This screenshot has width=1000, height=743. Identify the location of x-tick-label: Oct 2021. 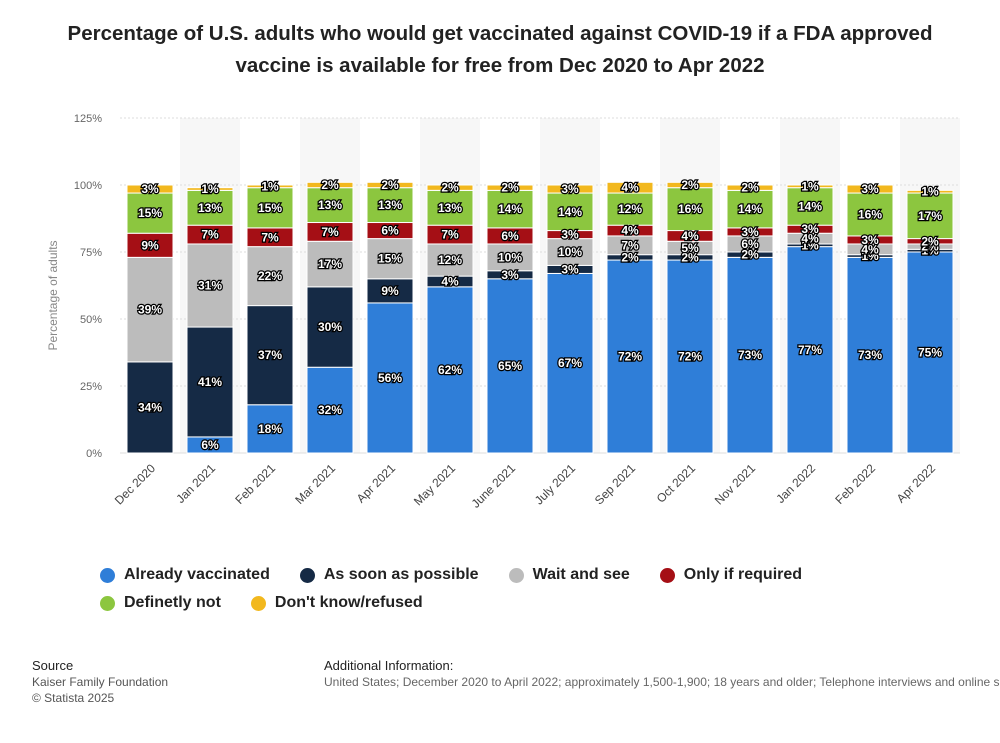
(676, 483).